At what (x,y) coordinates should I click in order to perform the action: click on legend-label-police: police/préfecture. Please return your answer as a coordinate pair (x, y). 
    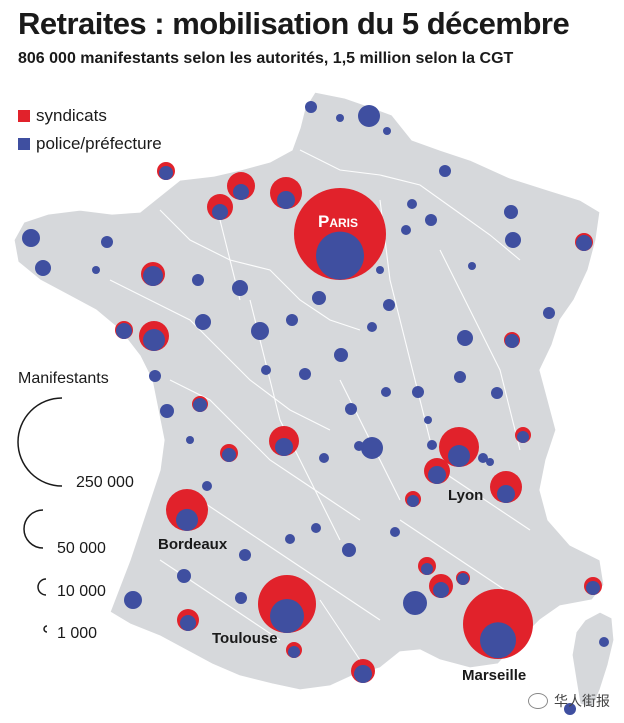
    Looking at the image, I should click on (99, 143).